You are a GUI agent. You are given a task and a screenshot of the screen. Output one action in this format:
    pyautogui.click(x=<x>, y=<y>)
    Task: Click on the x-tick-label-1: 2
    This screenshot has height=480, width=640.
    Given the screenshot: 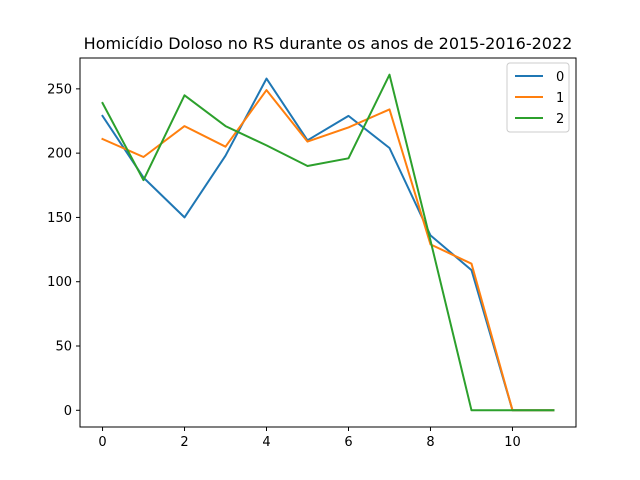 What is the action you would take?
    pyautogui.click(x=184, y=442)
    